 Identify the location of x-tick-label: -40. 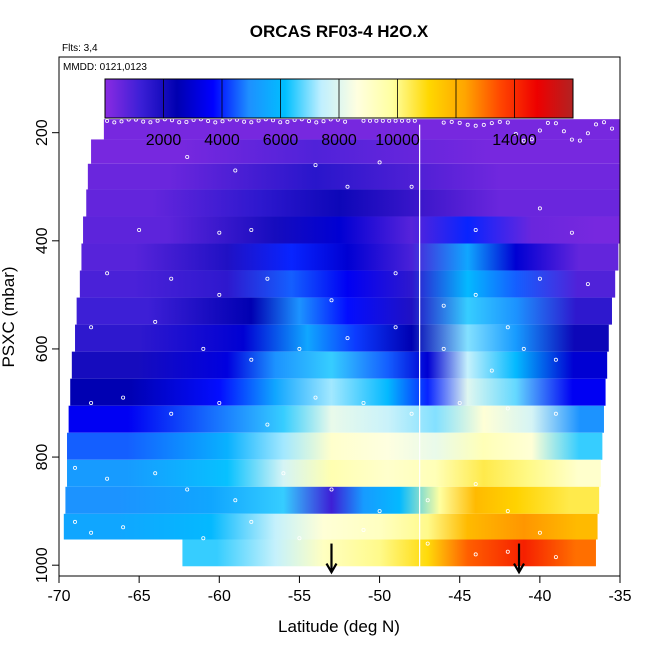
(539, 596).